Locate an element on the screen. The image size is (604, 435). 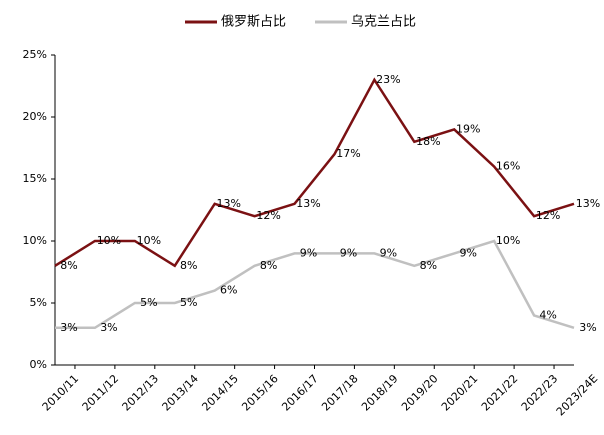
x-tick-label: 2023/24E is located at coordinates (577, 395).